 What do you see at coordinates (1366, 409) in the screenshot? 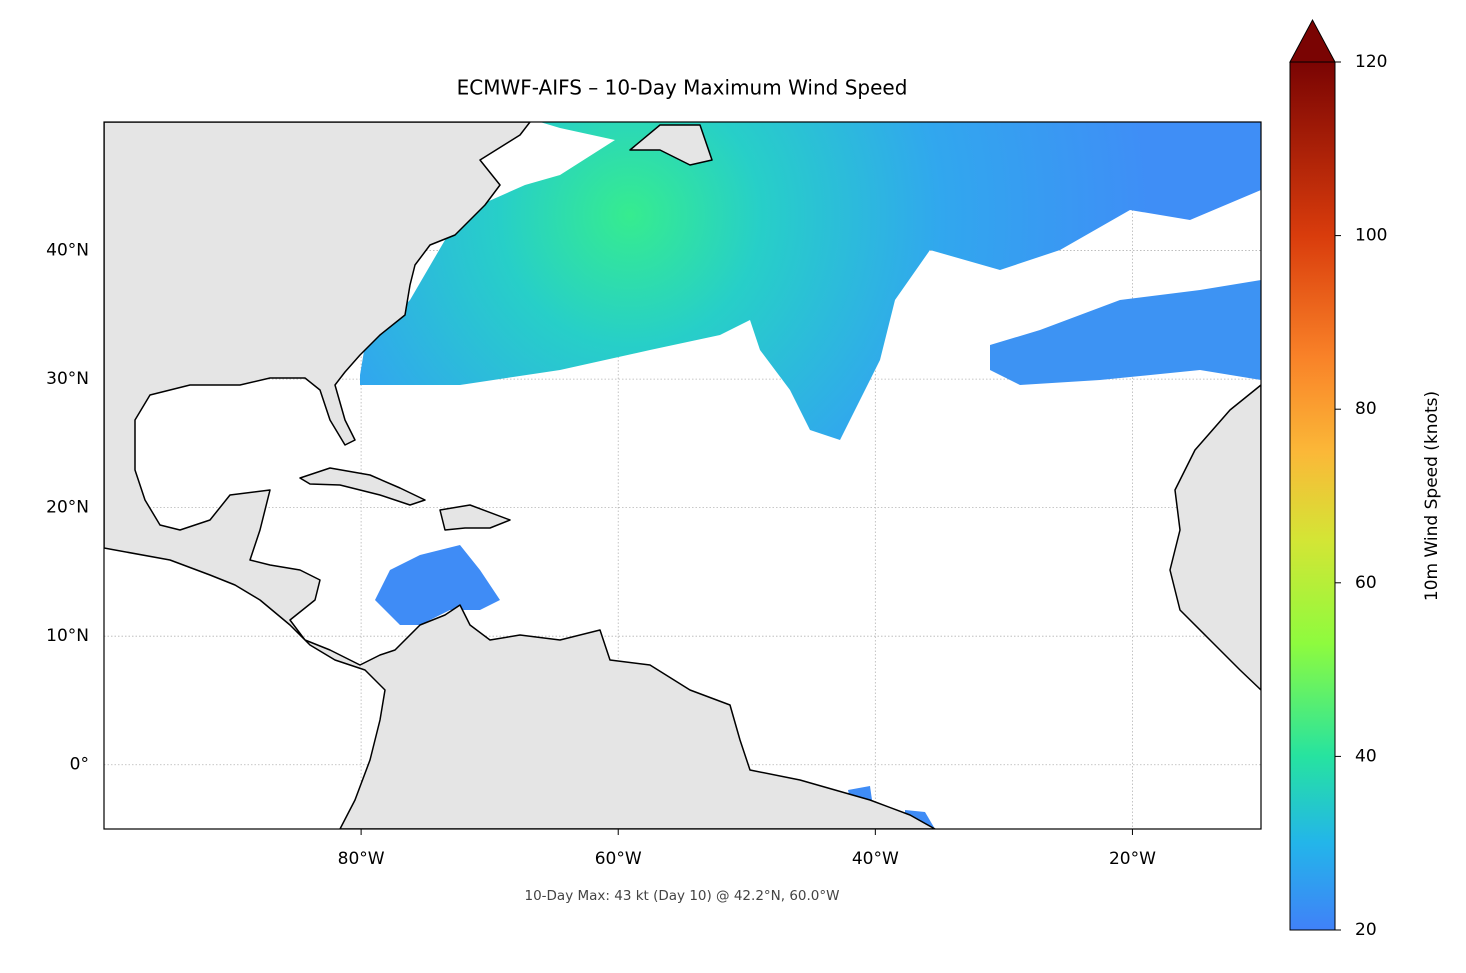
I see `colorbar-tick-label: 80` at bounding box center [1366, 409].